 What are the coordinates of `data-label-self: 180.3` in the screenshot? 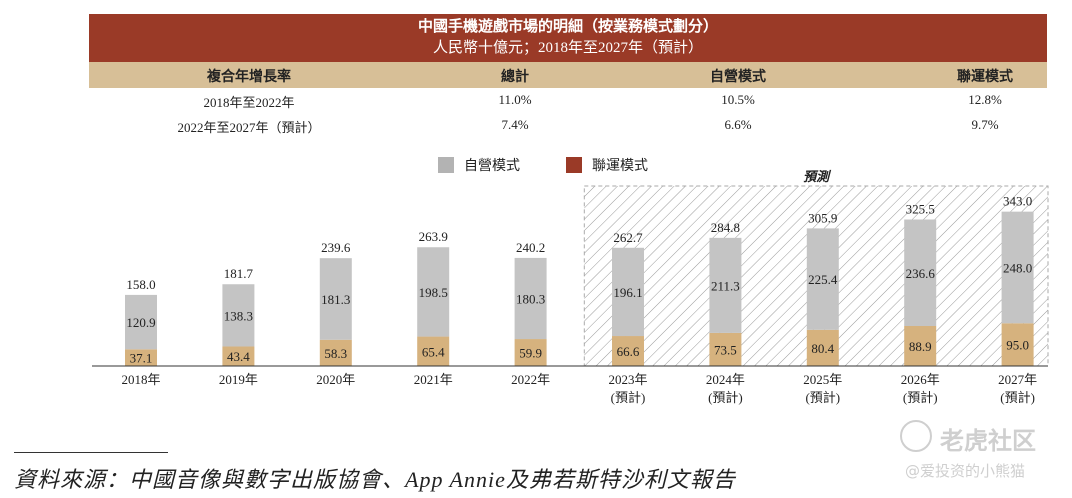 It's located at (530, 298).